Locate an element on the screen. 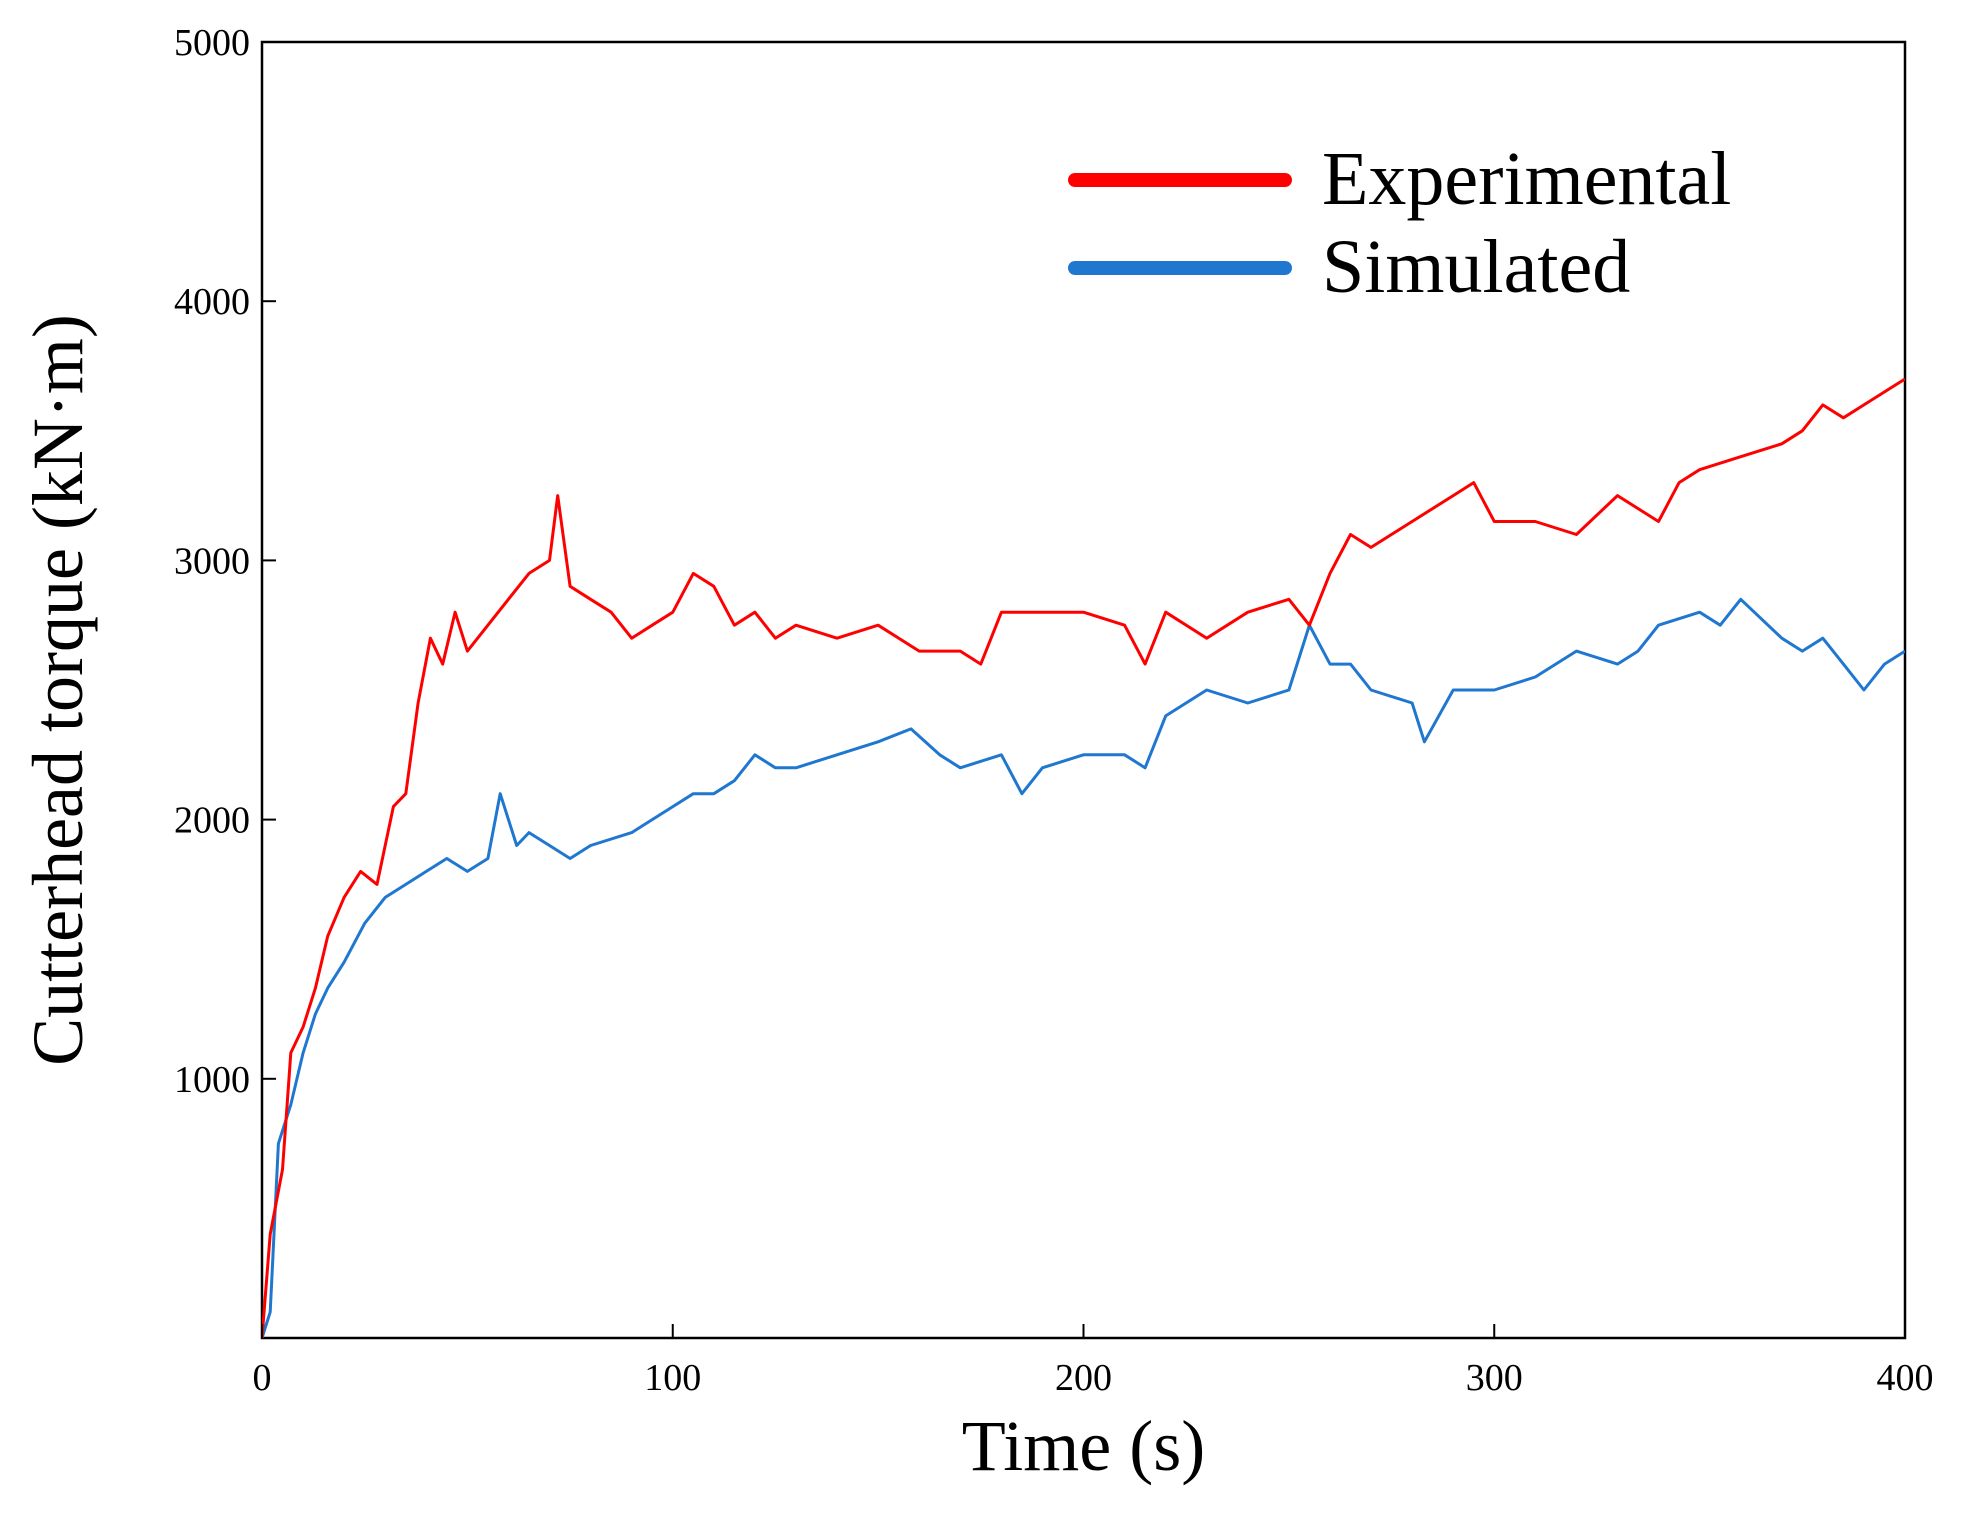  legend-label-experimental: Experimental is located at coordinates (1526, 179).